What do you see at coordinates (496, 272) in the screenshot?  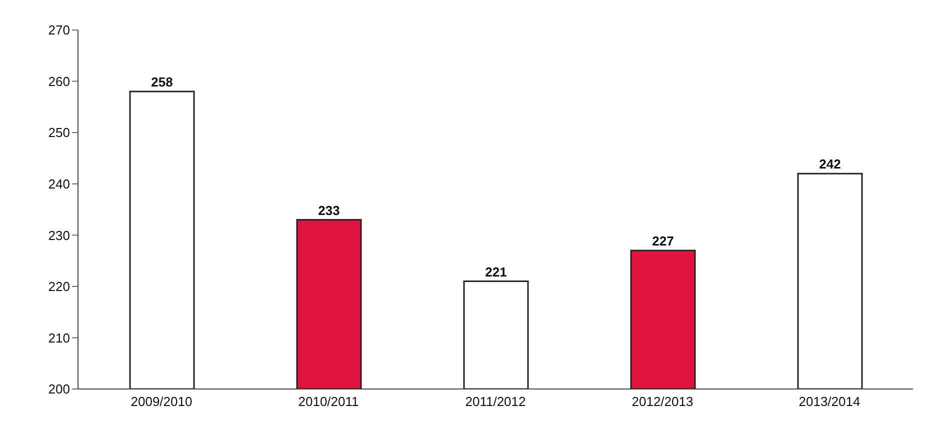 I see `data-label: 221` at bounding box center [496, 272].